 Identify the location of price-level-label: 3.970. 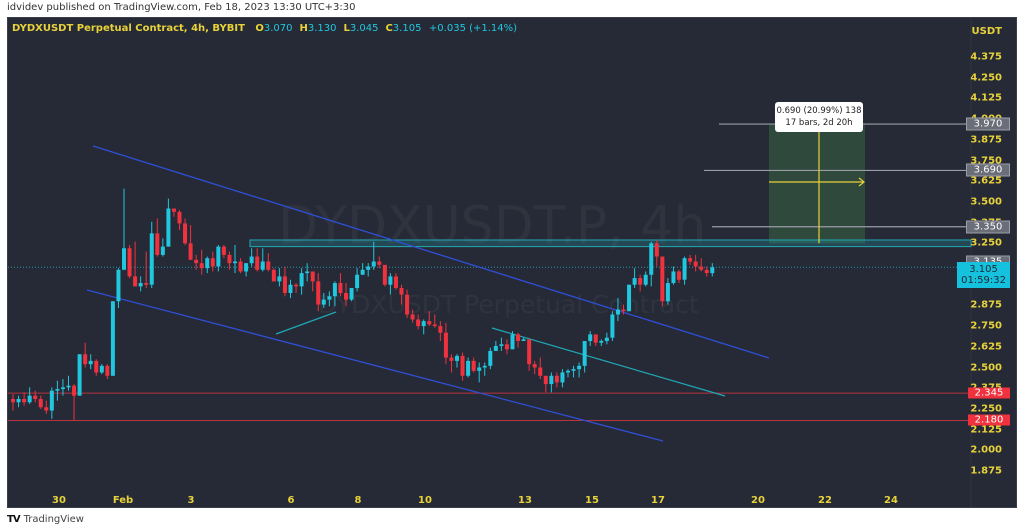
(988, 124).